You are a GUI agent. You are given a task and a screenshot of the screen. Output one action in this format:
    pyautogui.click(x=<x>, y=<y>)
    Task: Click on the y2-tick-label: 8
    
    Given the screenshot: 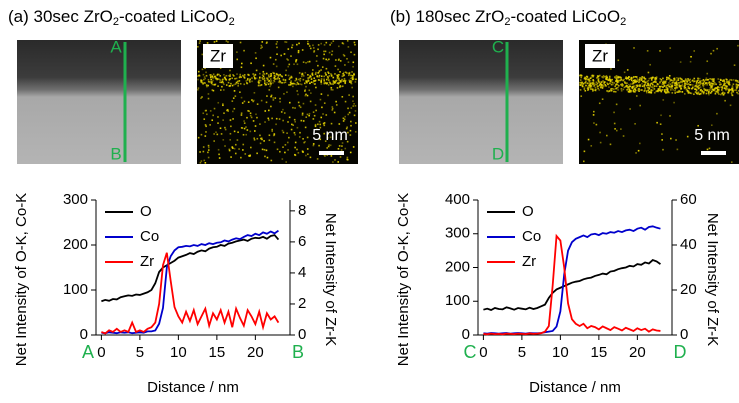 What is the action you would take?
    pyautogui.click(x=302, y=210)
    